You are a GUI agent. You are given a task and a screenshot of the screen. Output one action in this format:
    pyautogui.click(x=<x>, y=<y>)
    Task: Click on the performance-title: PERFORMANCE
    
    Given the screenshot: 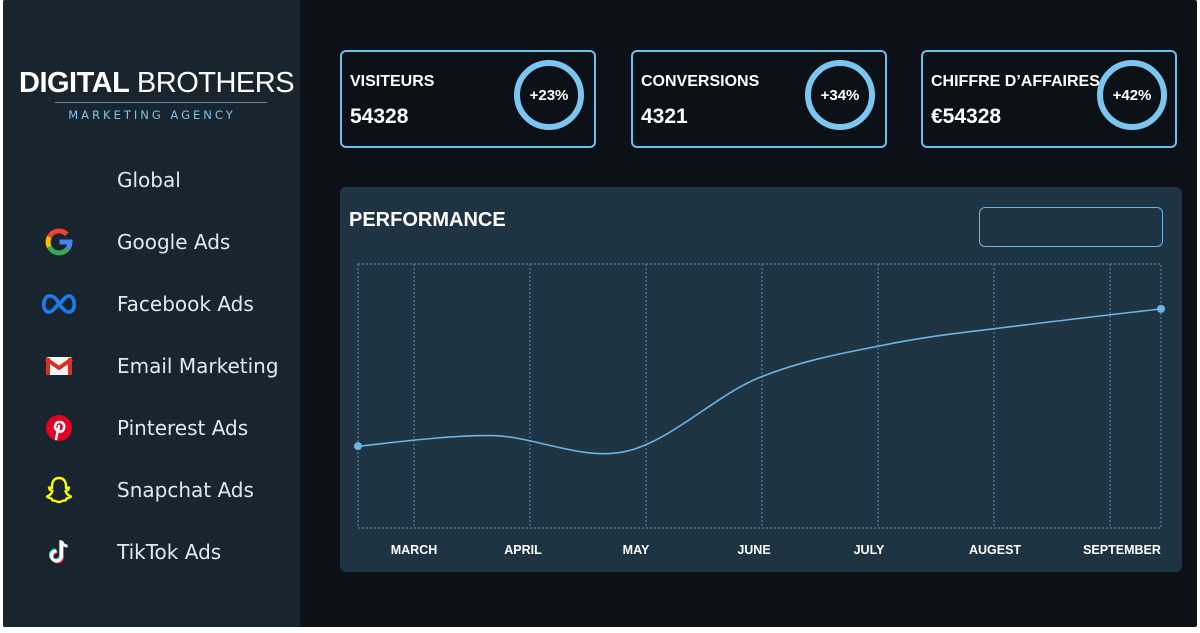 What is the action you would take?
    pyautogui.click(x=427, y=220)
    